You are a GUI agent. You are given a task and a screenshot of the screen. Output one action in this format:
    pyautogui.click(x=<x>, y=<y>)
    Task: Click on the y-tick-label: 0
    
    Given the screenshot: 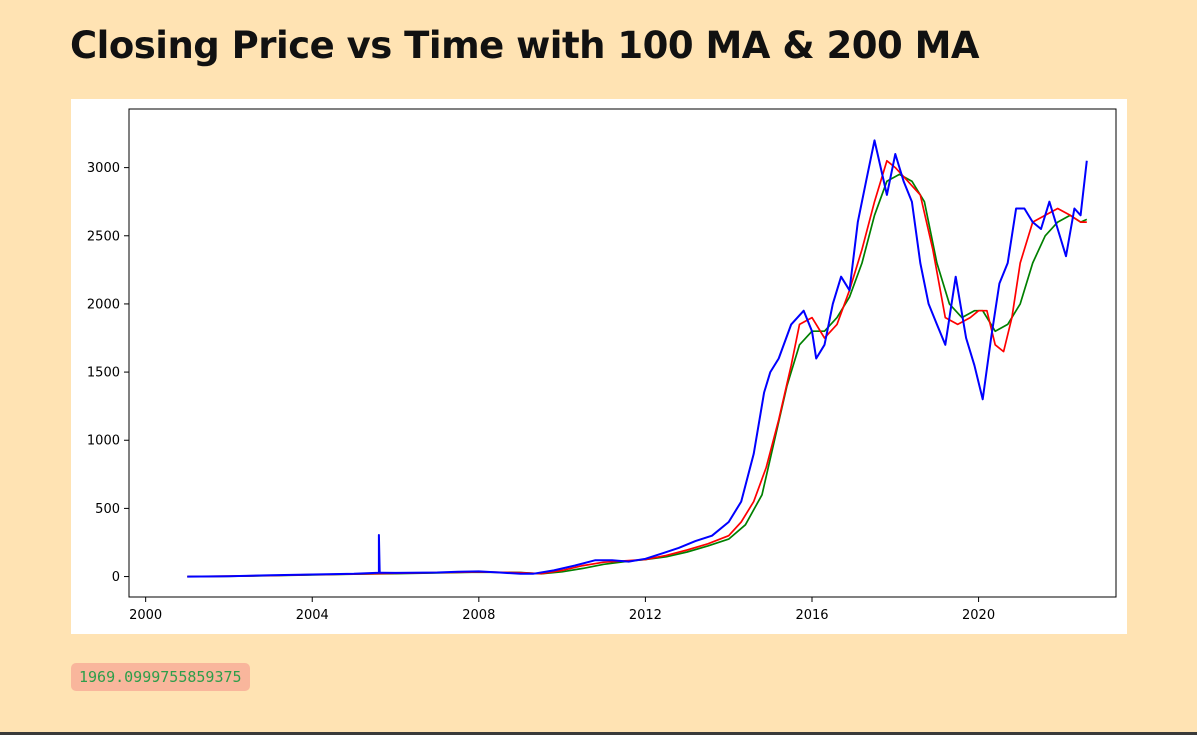 What is the action you would take?
    pyautogui.click(x=116, y=577)
    